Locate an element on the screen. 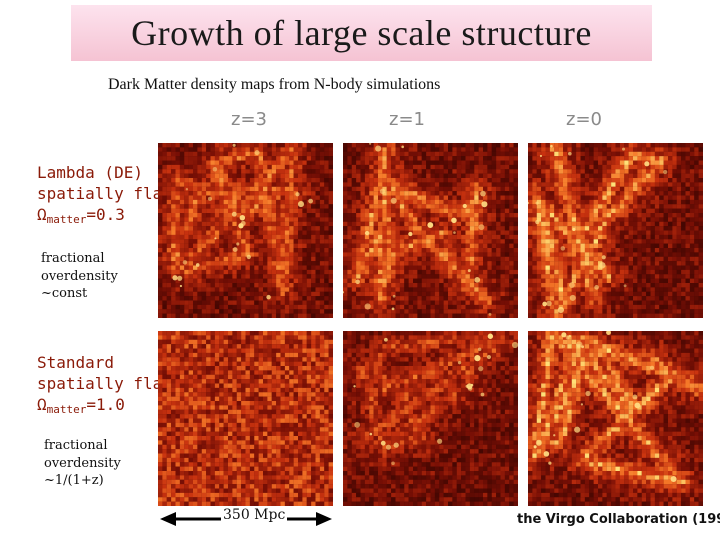  row2-growth-line2: overdensity is located at coordinates (82, 463).